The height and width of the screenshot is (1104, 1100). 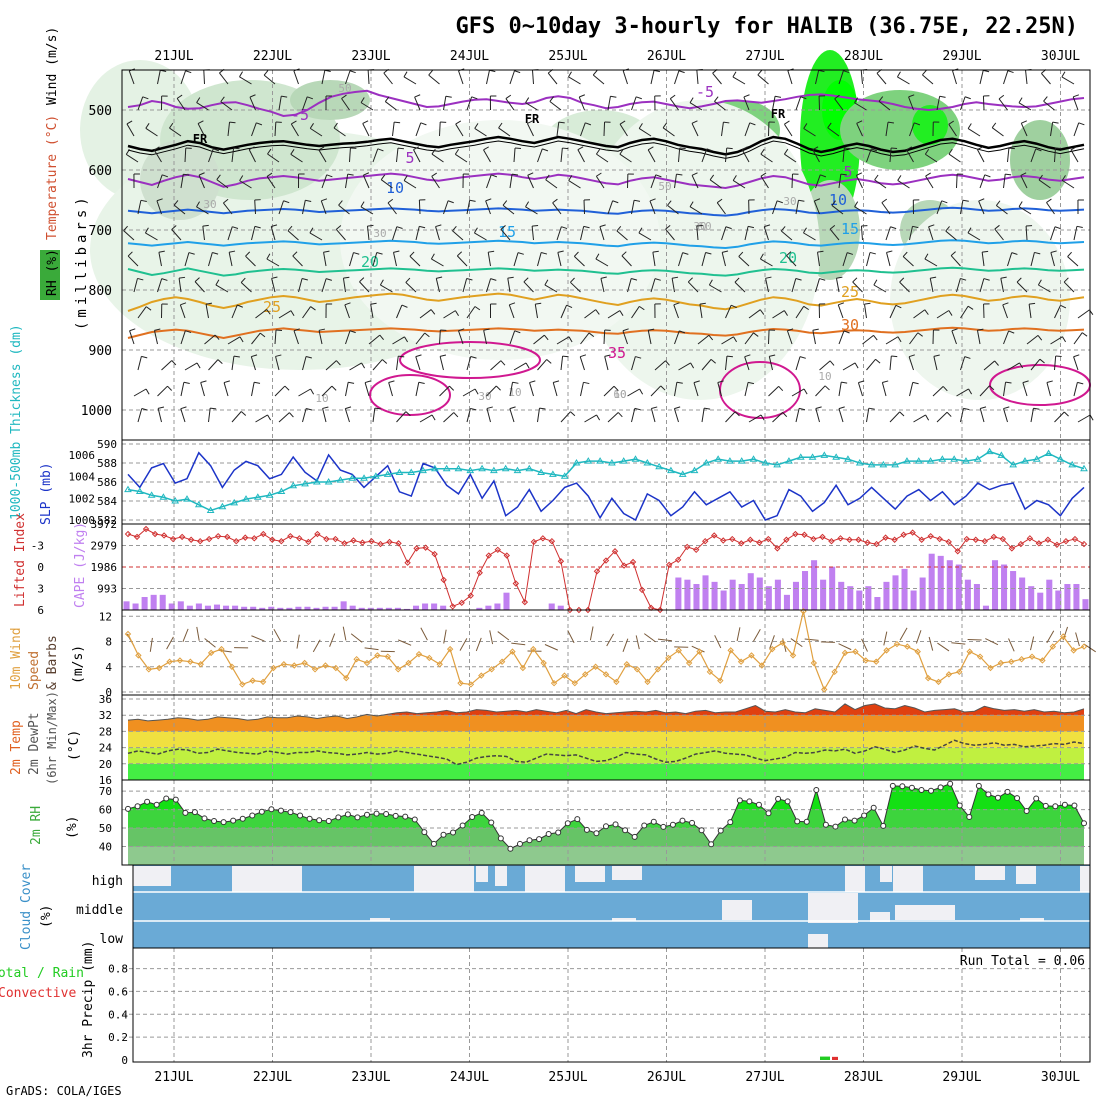 I want to click on date-tick-bottom: 28JUL, so click(x=863, y=1077).